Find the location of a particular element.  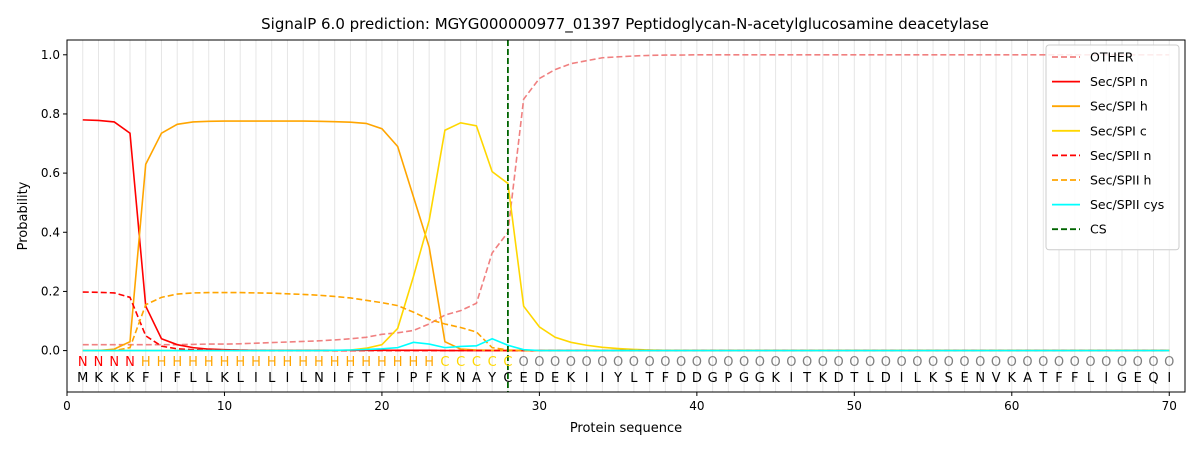

y-tick-label: 0.0 is located at coordinates (50, 351).